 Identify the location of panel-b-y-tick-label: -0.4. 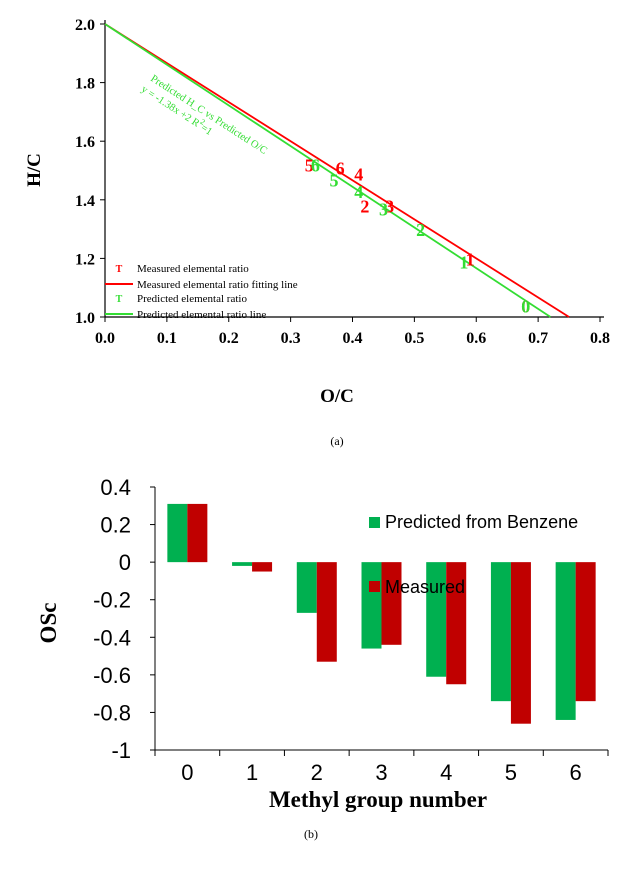
(112, 637).